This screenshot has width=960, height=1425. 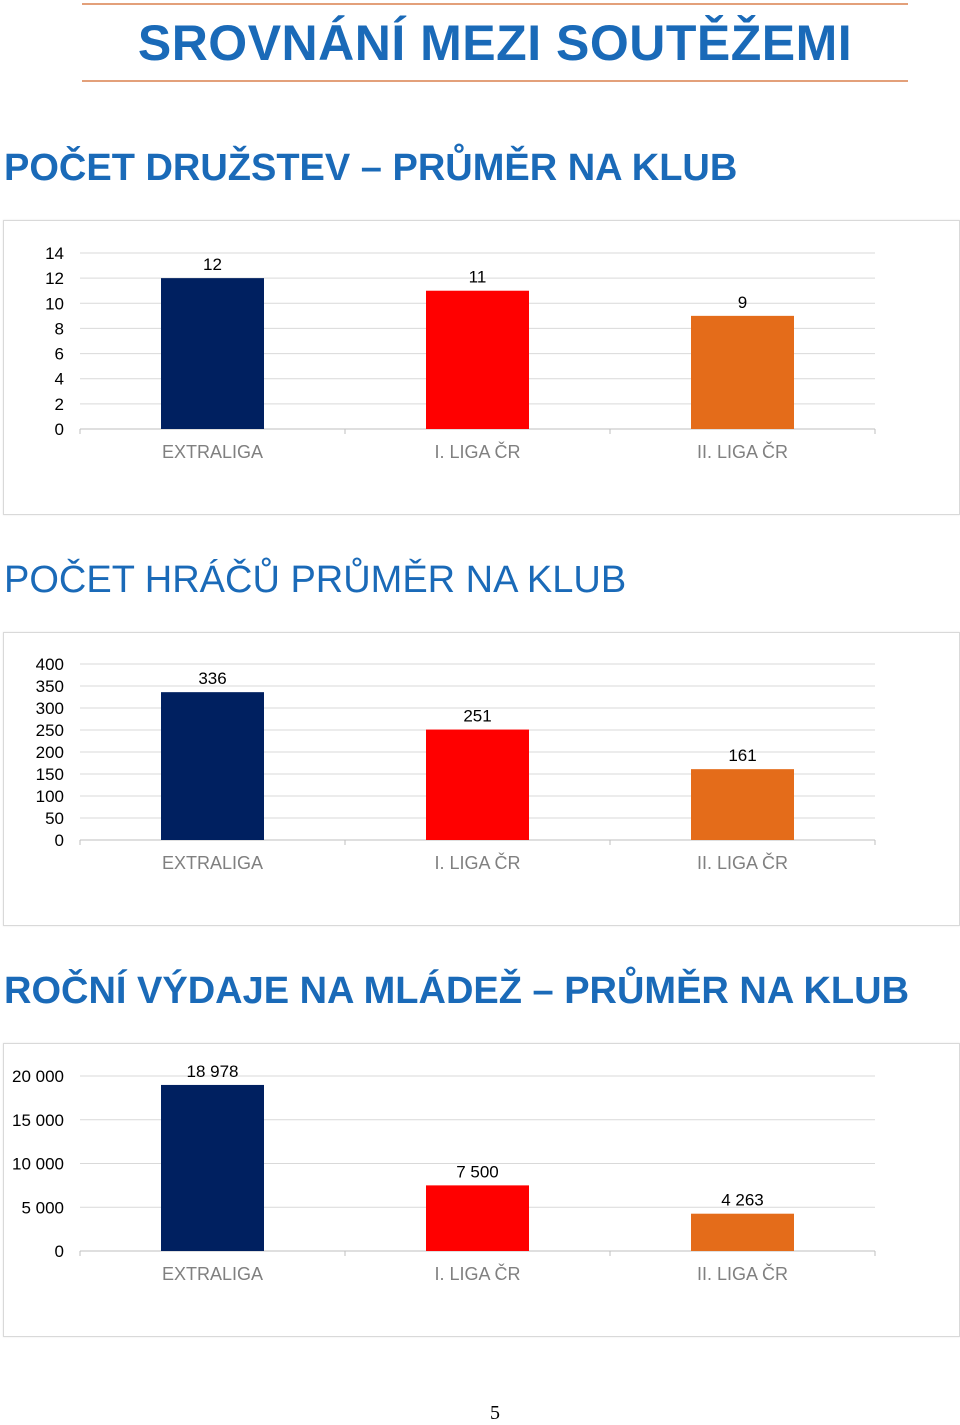 What do you see at coordinates (50, 708) in the screenshot?
I see `y-tick-label: 300` at bounding box center [50, 708].